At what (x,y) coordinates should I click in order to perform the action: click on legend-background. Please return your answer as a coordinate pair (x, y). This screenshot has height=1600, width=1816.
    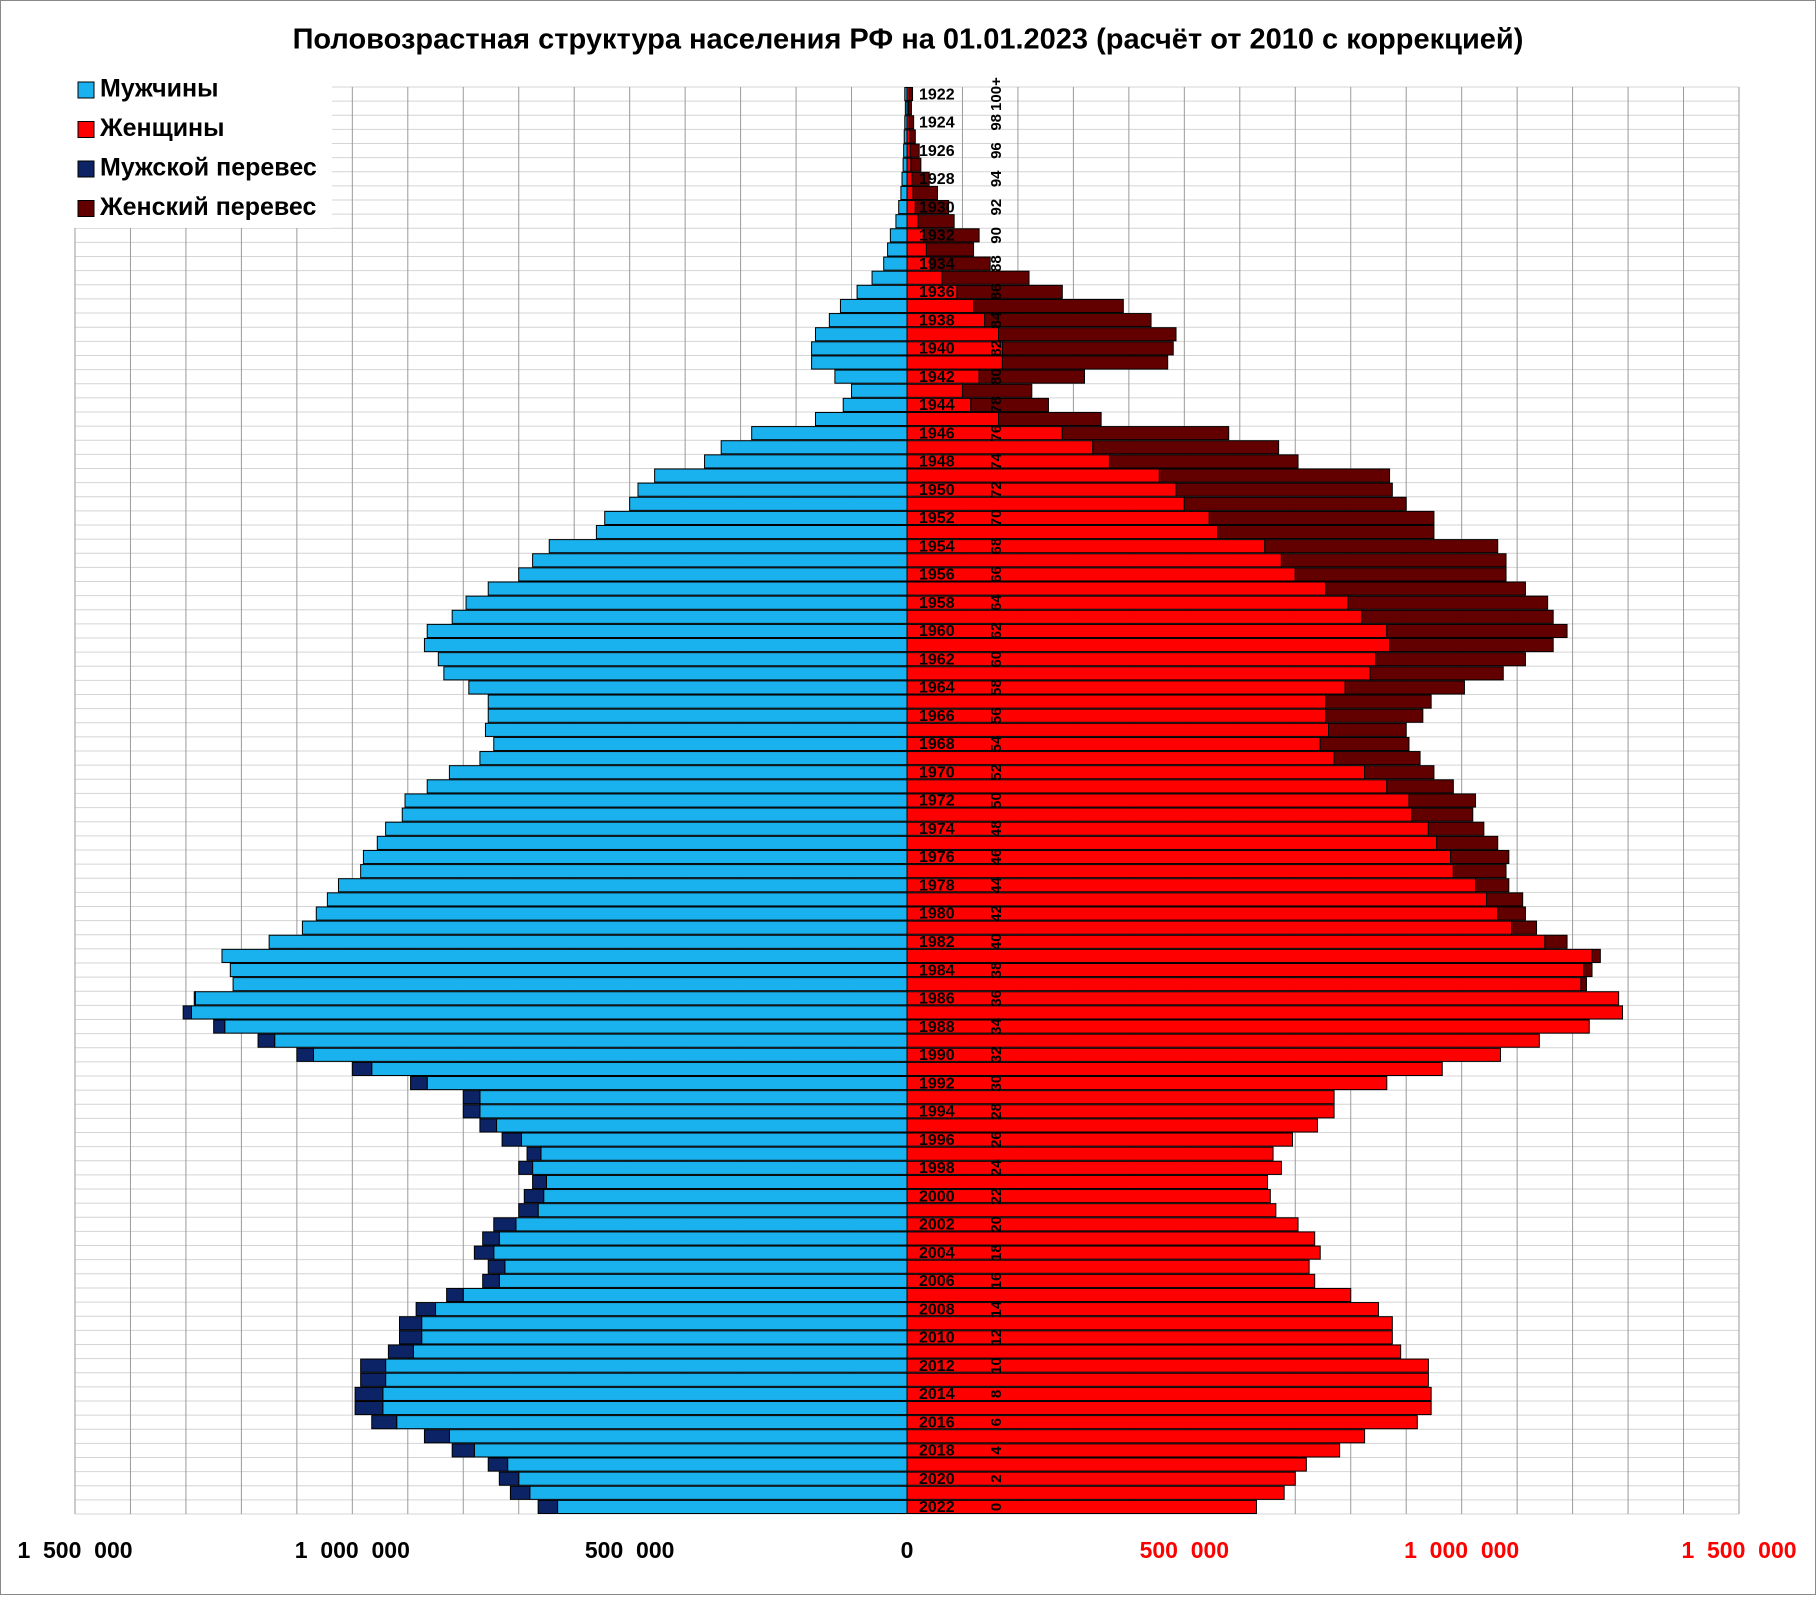
    Looking at the image, I should click on (201, 151).